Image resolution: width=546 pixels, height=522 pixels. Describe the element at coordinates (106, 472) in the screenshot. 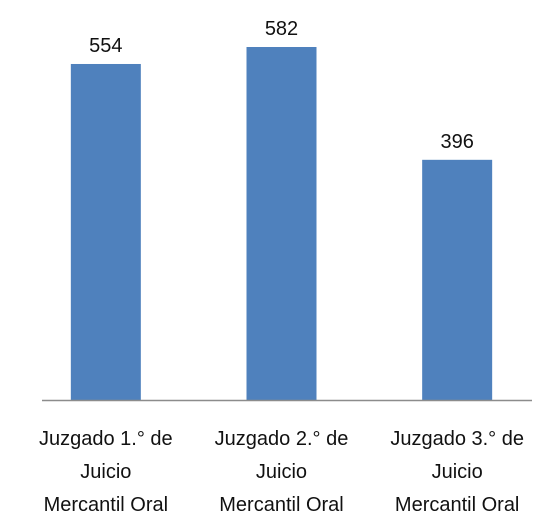

I see `x-tick-label: Juzgado 1.° de Juicio Mercantil Oral` at that location.